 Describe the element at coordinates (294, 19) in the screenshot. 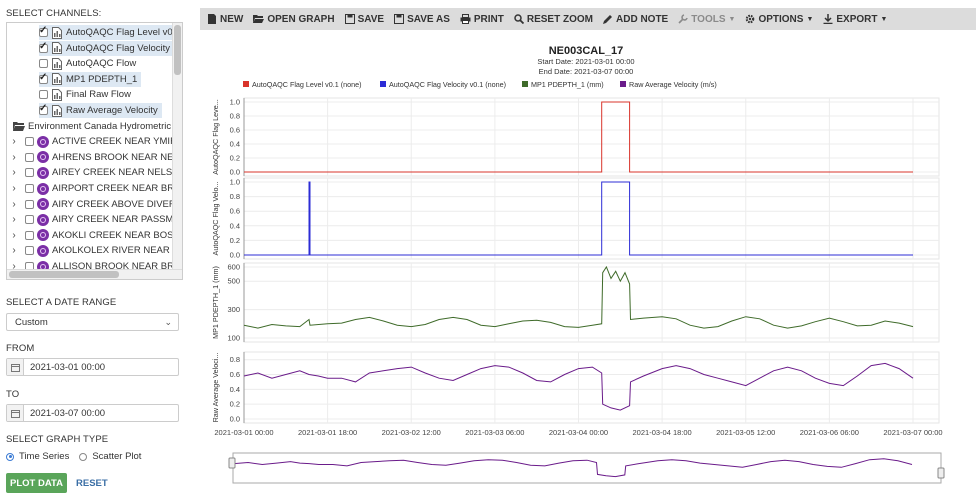

I see `open-graph-button: OPEN GRAPH` at that location.